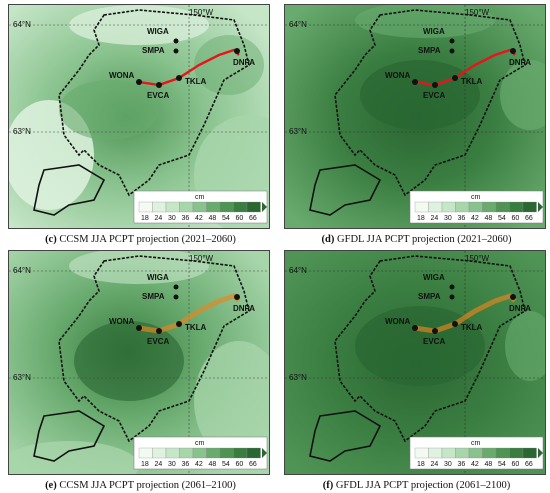 This screenshot has height=493, width=550. I want to click on caption-letter: (c), so click(51, 239).